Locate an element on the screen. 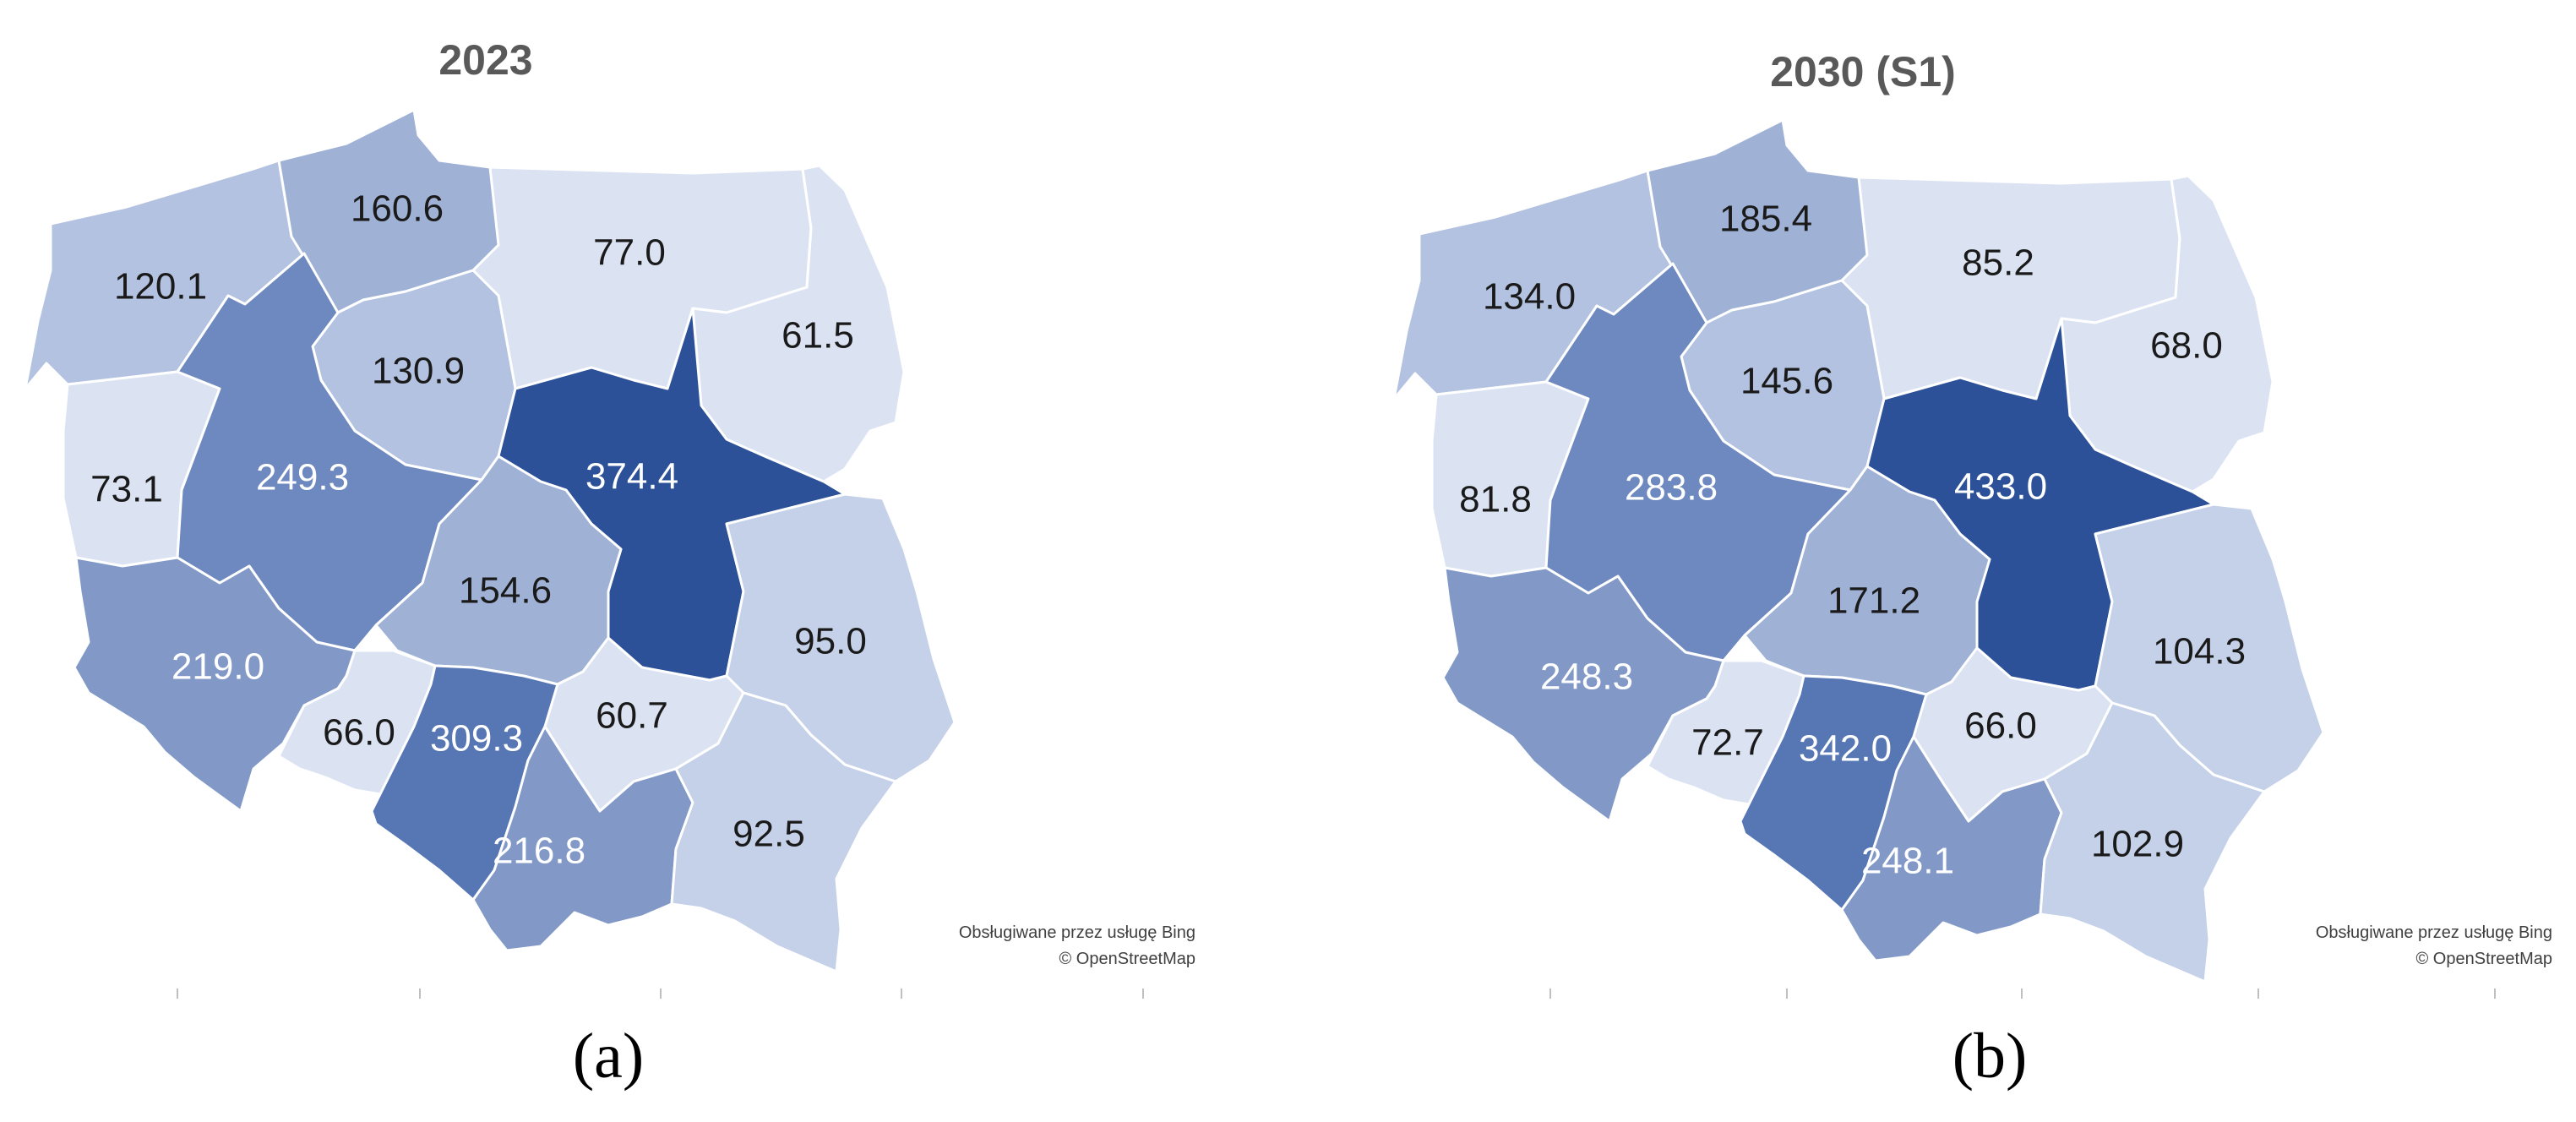 The width and height of the screenshot is (2576, 1122). value-label-mazowieckie: 433.0 is located at coordinates (2000, 487).